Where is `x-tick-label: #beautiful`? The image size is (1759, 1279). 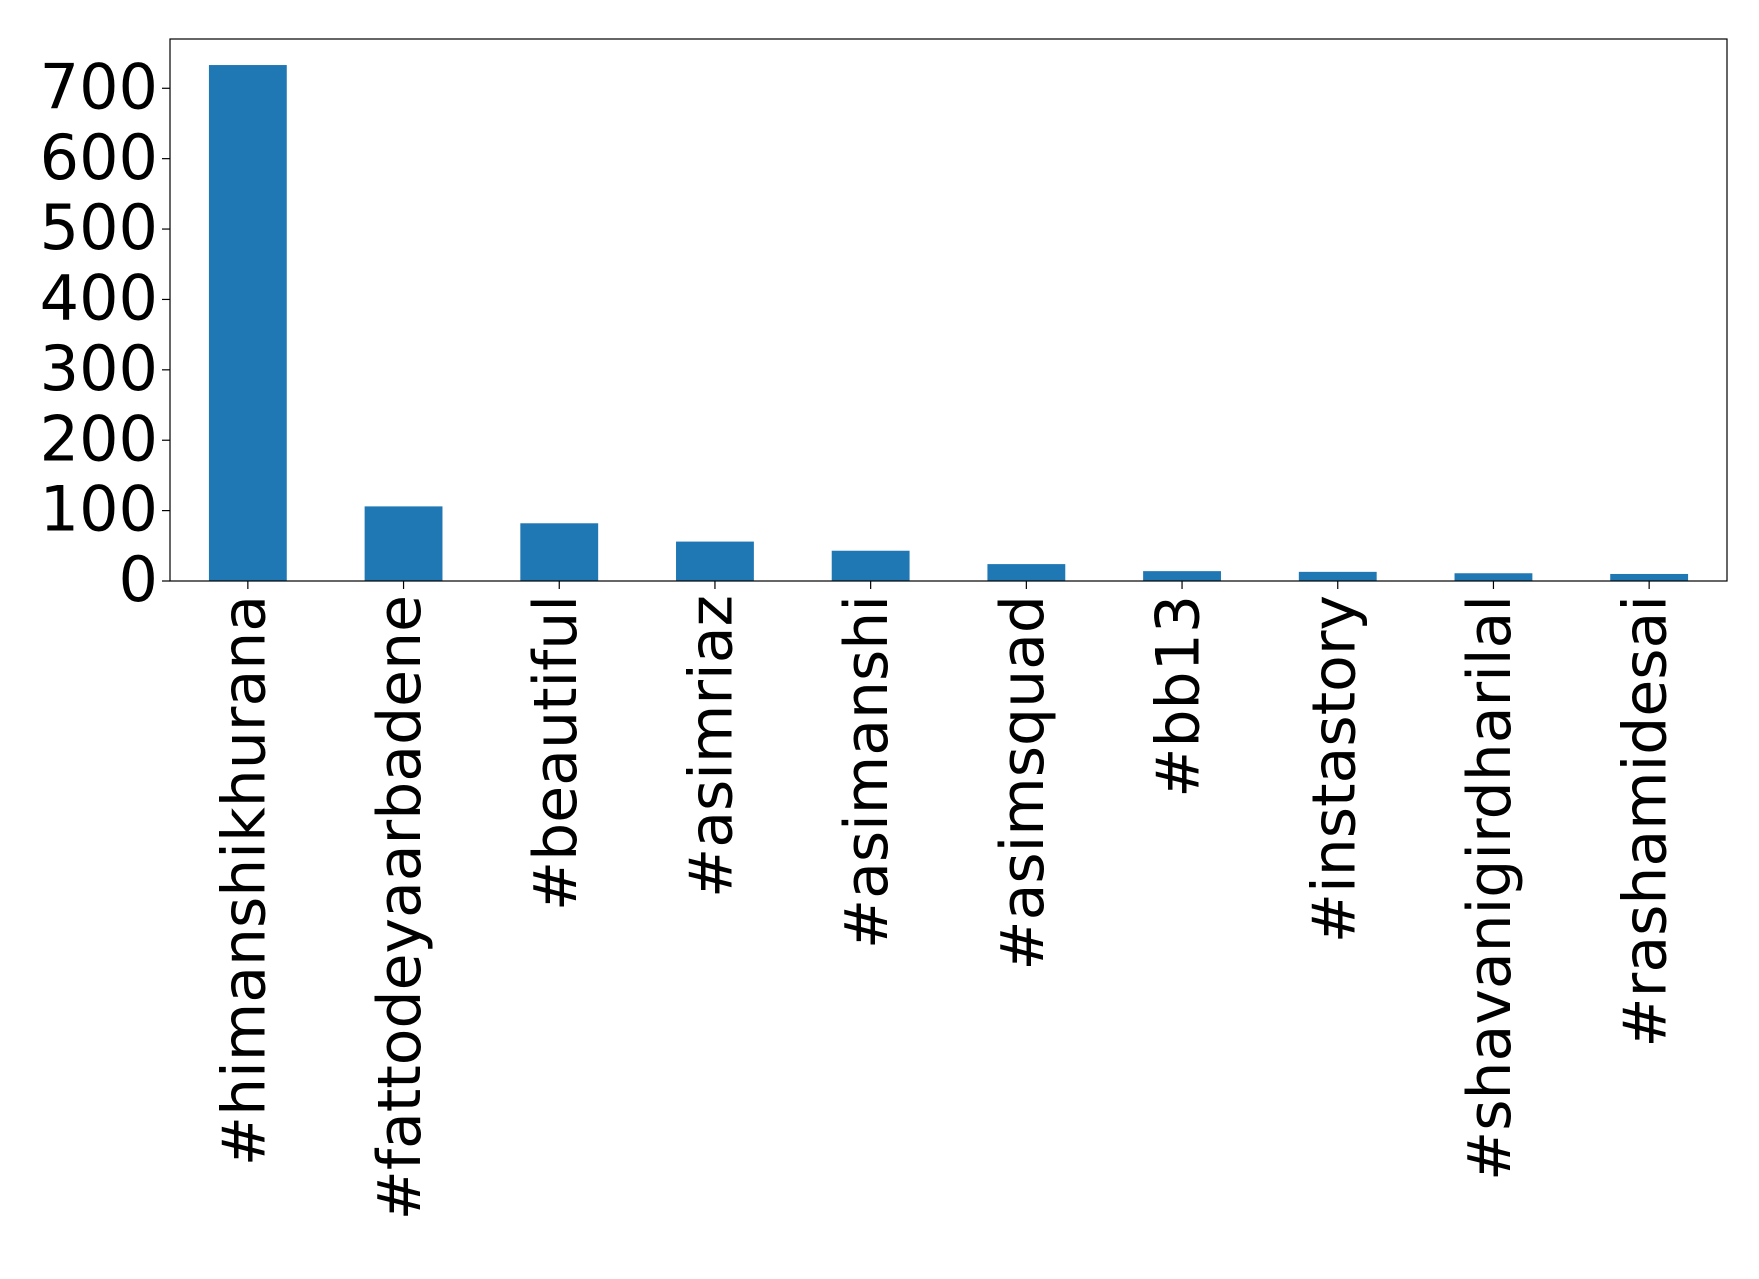
x-tick-label: #beautiful is located at coordinates (556, 753).